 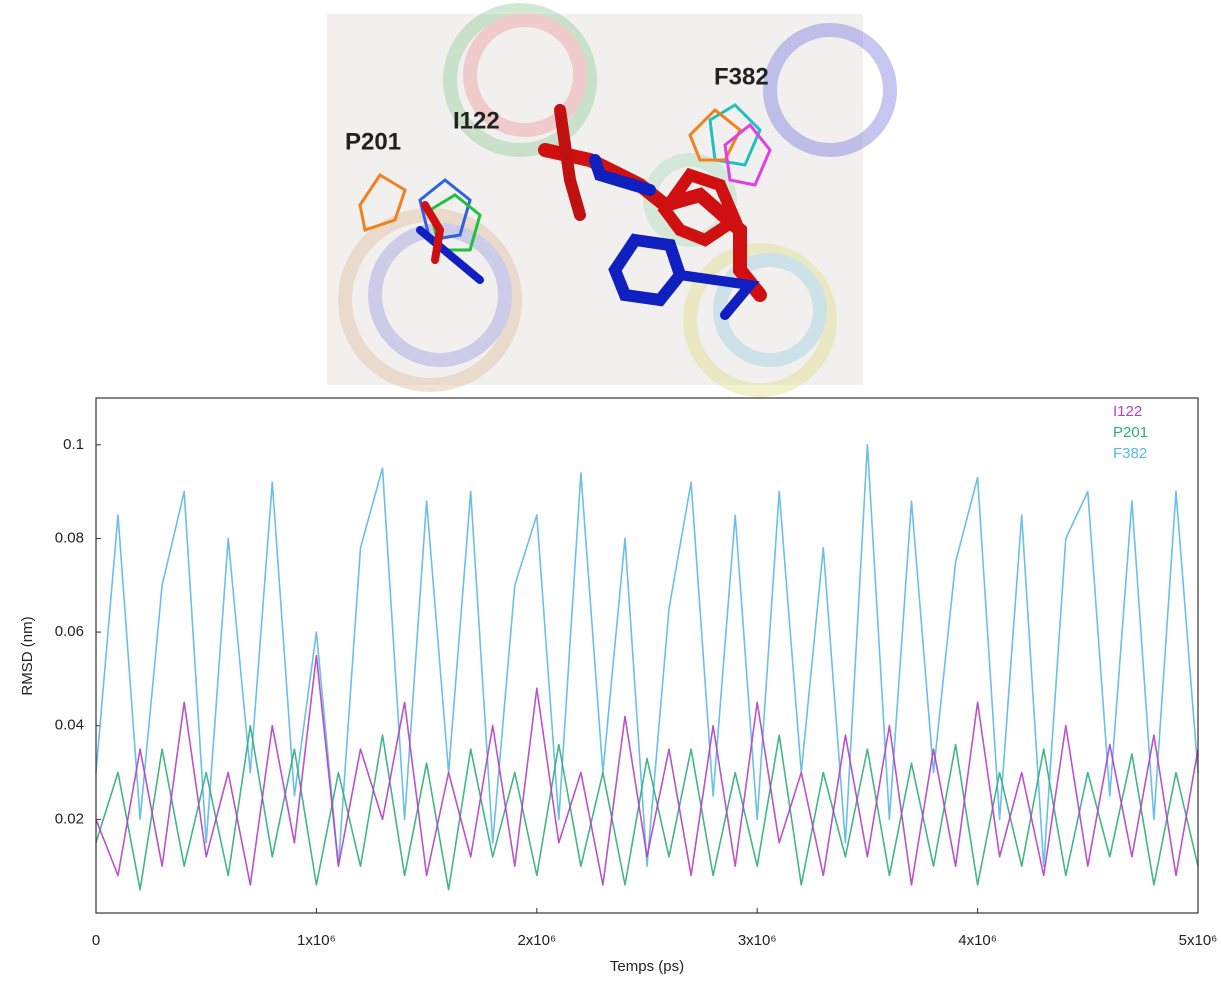 I want to click on x-tick-label: 0, so click(x=96, y=940).